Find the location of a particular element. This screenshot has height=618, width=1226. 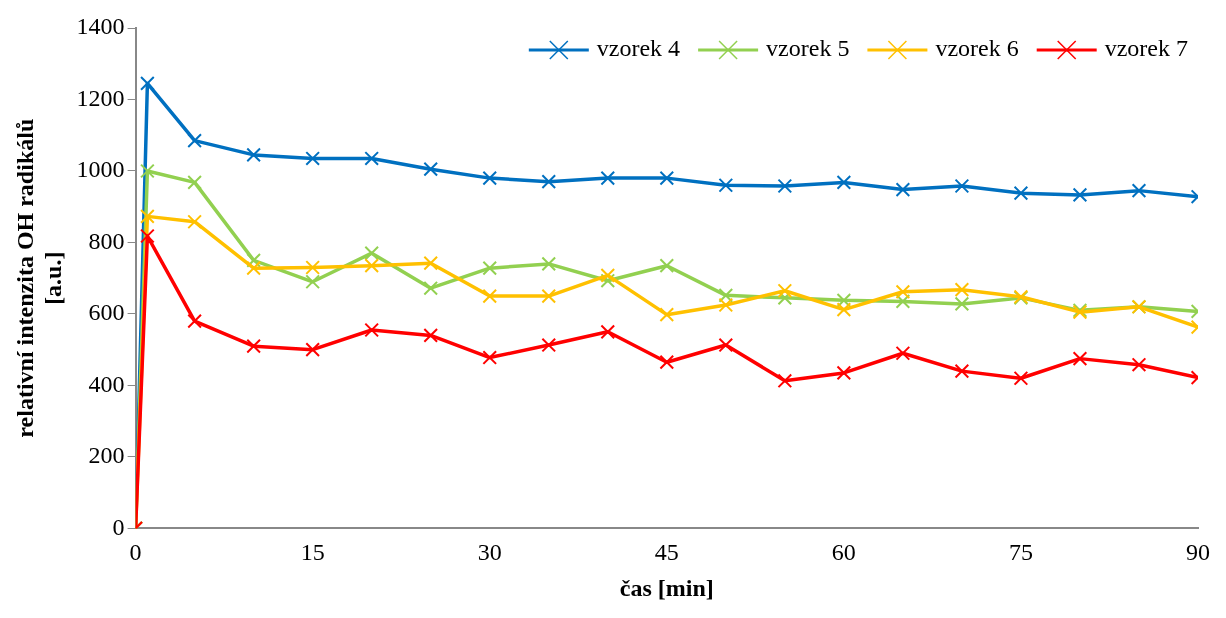

legend-label: vzorek 7 is located at coordinates (1146, 48).